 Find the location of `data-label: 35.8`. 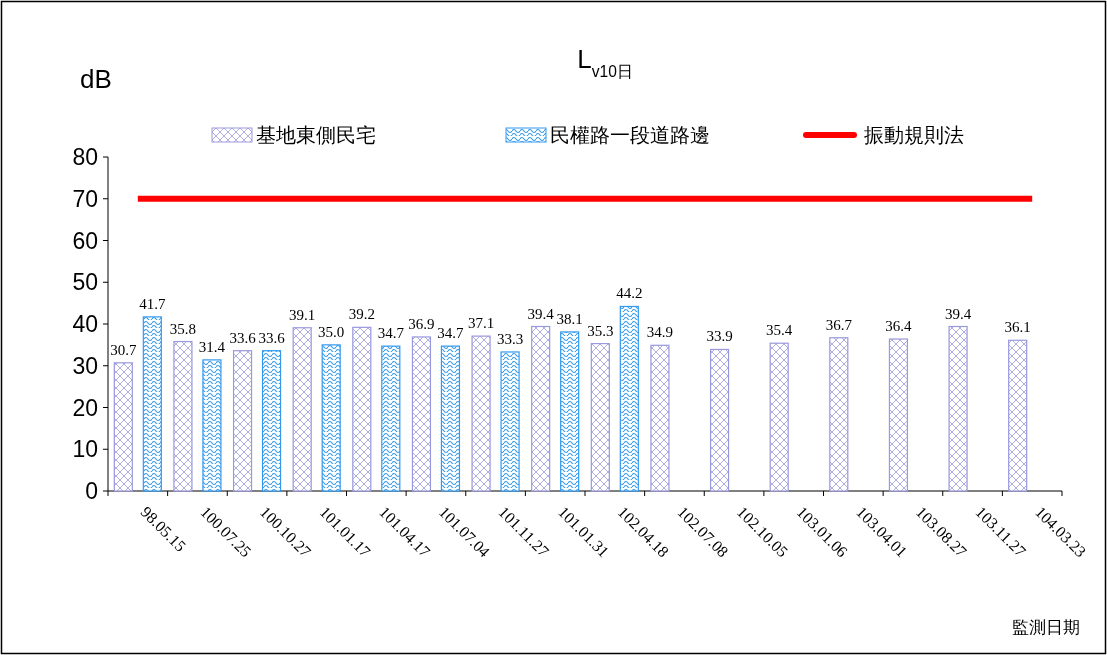

data-label: 35.8 is located at coordinates (183, 328).